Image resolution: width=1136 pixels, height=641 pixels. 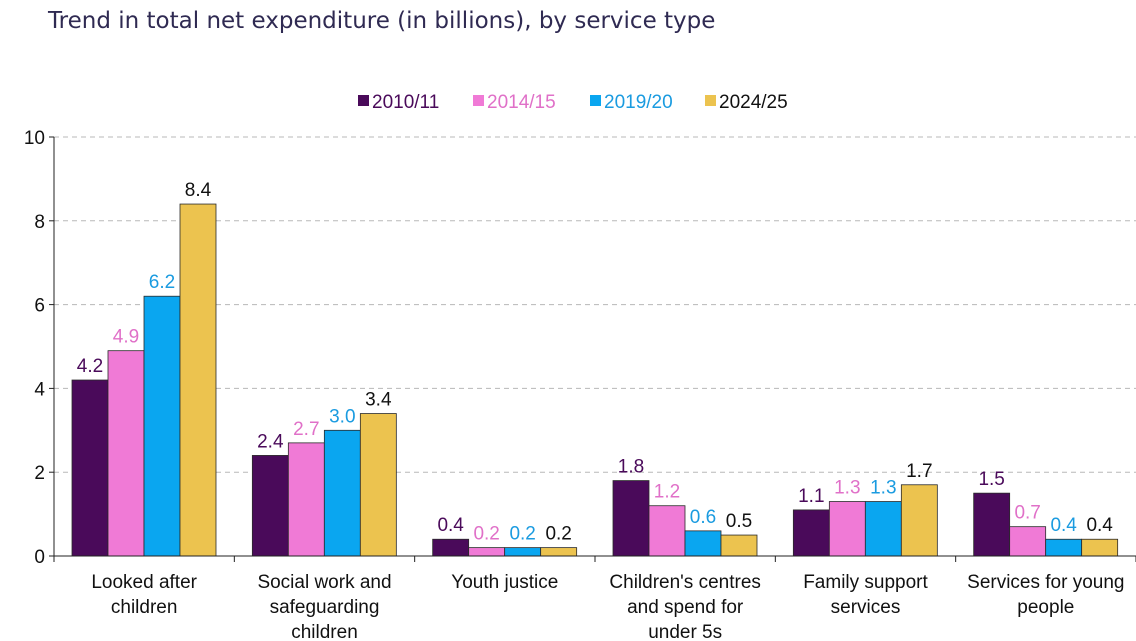 I want to click on y-tick-label: 0, so click(x=39, y=557).